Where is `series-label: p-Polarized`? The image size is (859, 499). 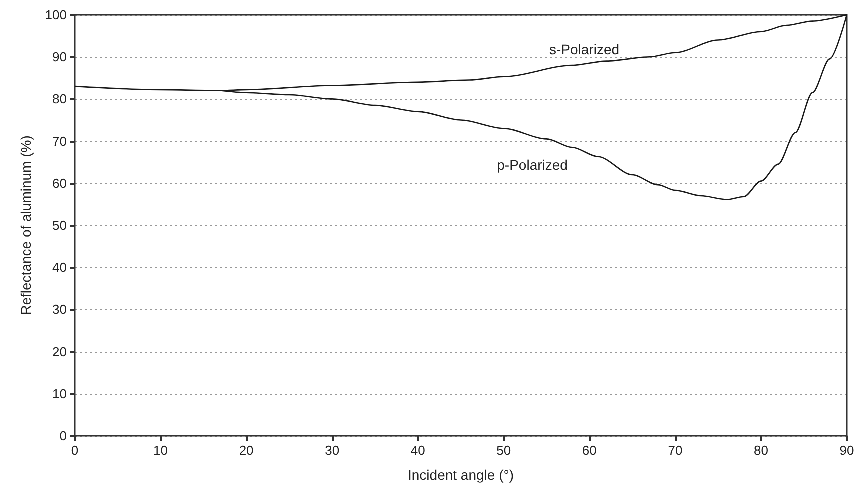 series-label: p-Polarized is located at coordinates (532, 164).